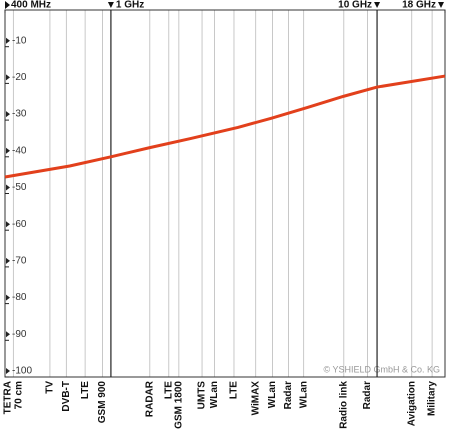 The image size is (450, 435). I want to click on x-tick-label: 400 MHz, so click(31, 5).